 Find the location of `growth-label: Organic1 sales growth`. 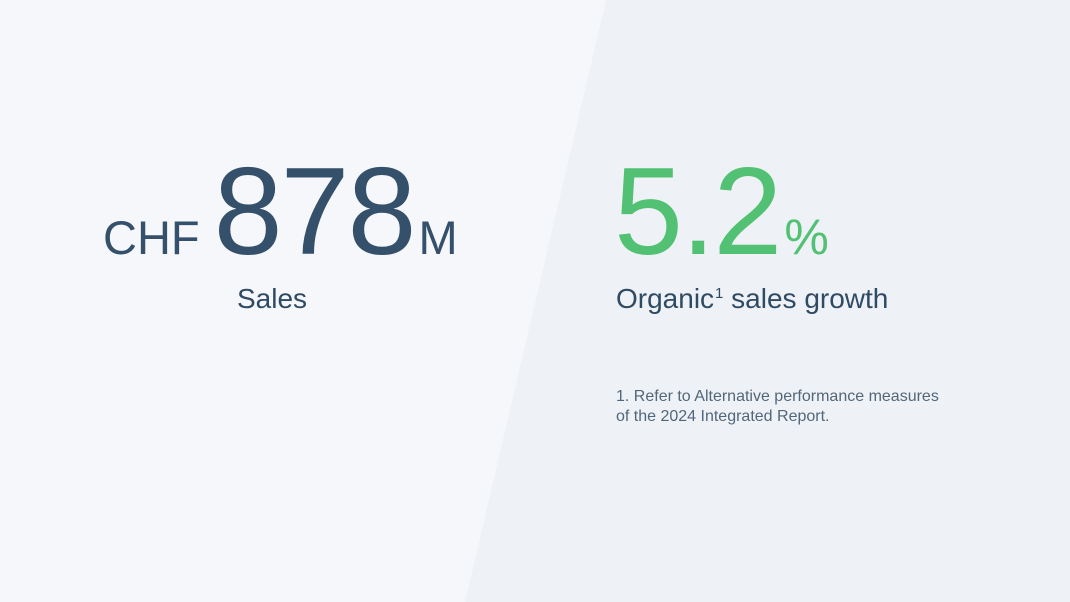

growth-label: Organic1 sales growth is located at coordinates (752, 299).